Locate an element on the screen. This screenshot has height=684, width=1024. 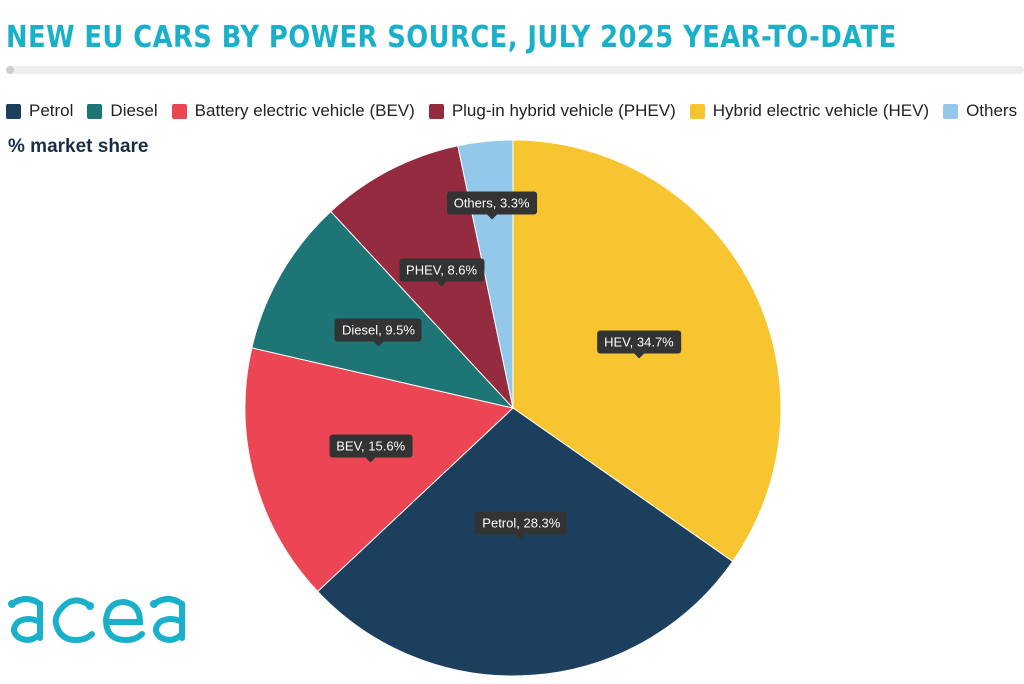
pie-slice-diesel is located at coordinates (383, 309).